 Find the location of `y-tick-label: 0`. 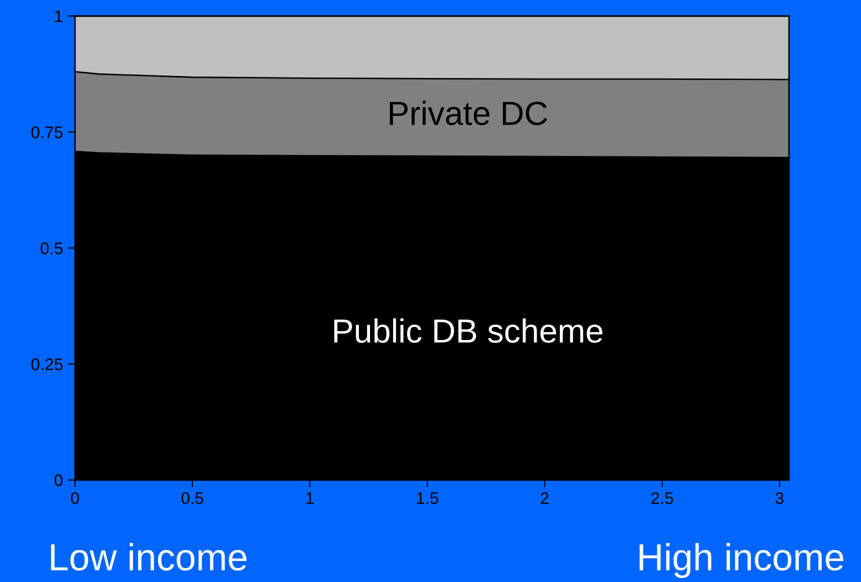

y-tick-label: 0 is located at coordinates (58, 480).